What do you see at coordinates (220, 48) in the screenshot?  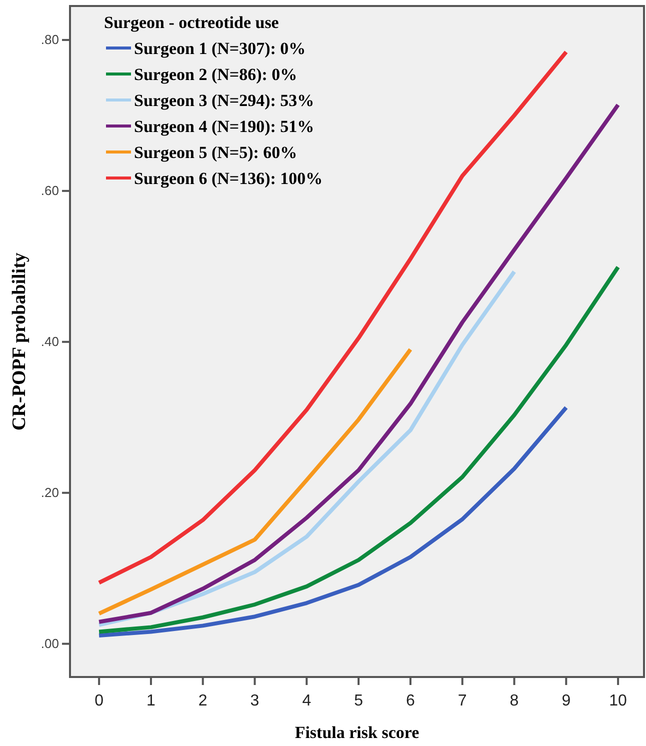 I see `legend-label: Surgeon 1 (N=307): 0%` at bounding box center [220, 48].